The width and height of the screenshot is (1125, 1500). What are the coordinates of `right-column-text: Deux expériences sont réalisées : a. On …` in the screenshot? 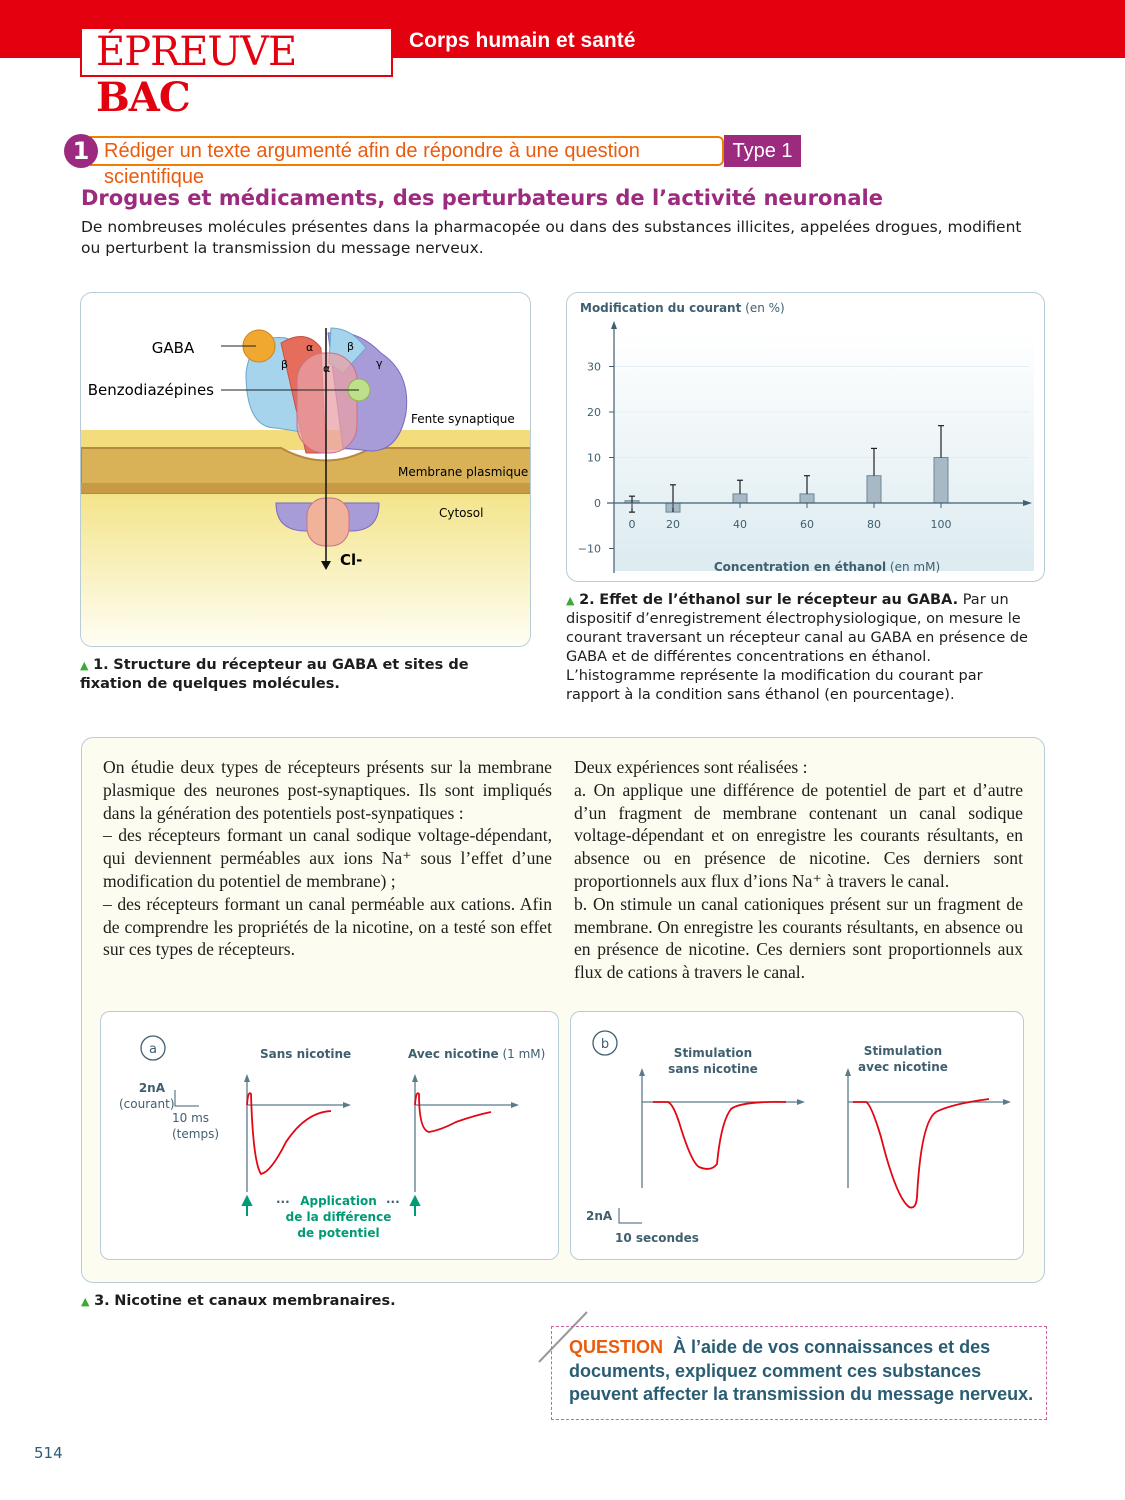 It's located at (798, 870).